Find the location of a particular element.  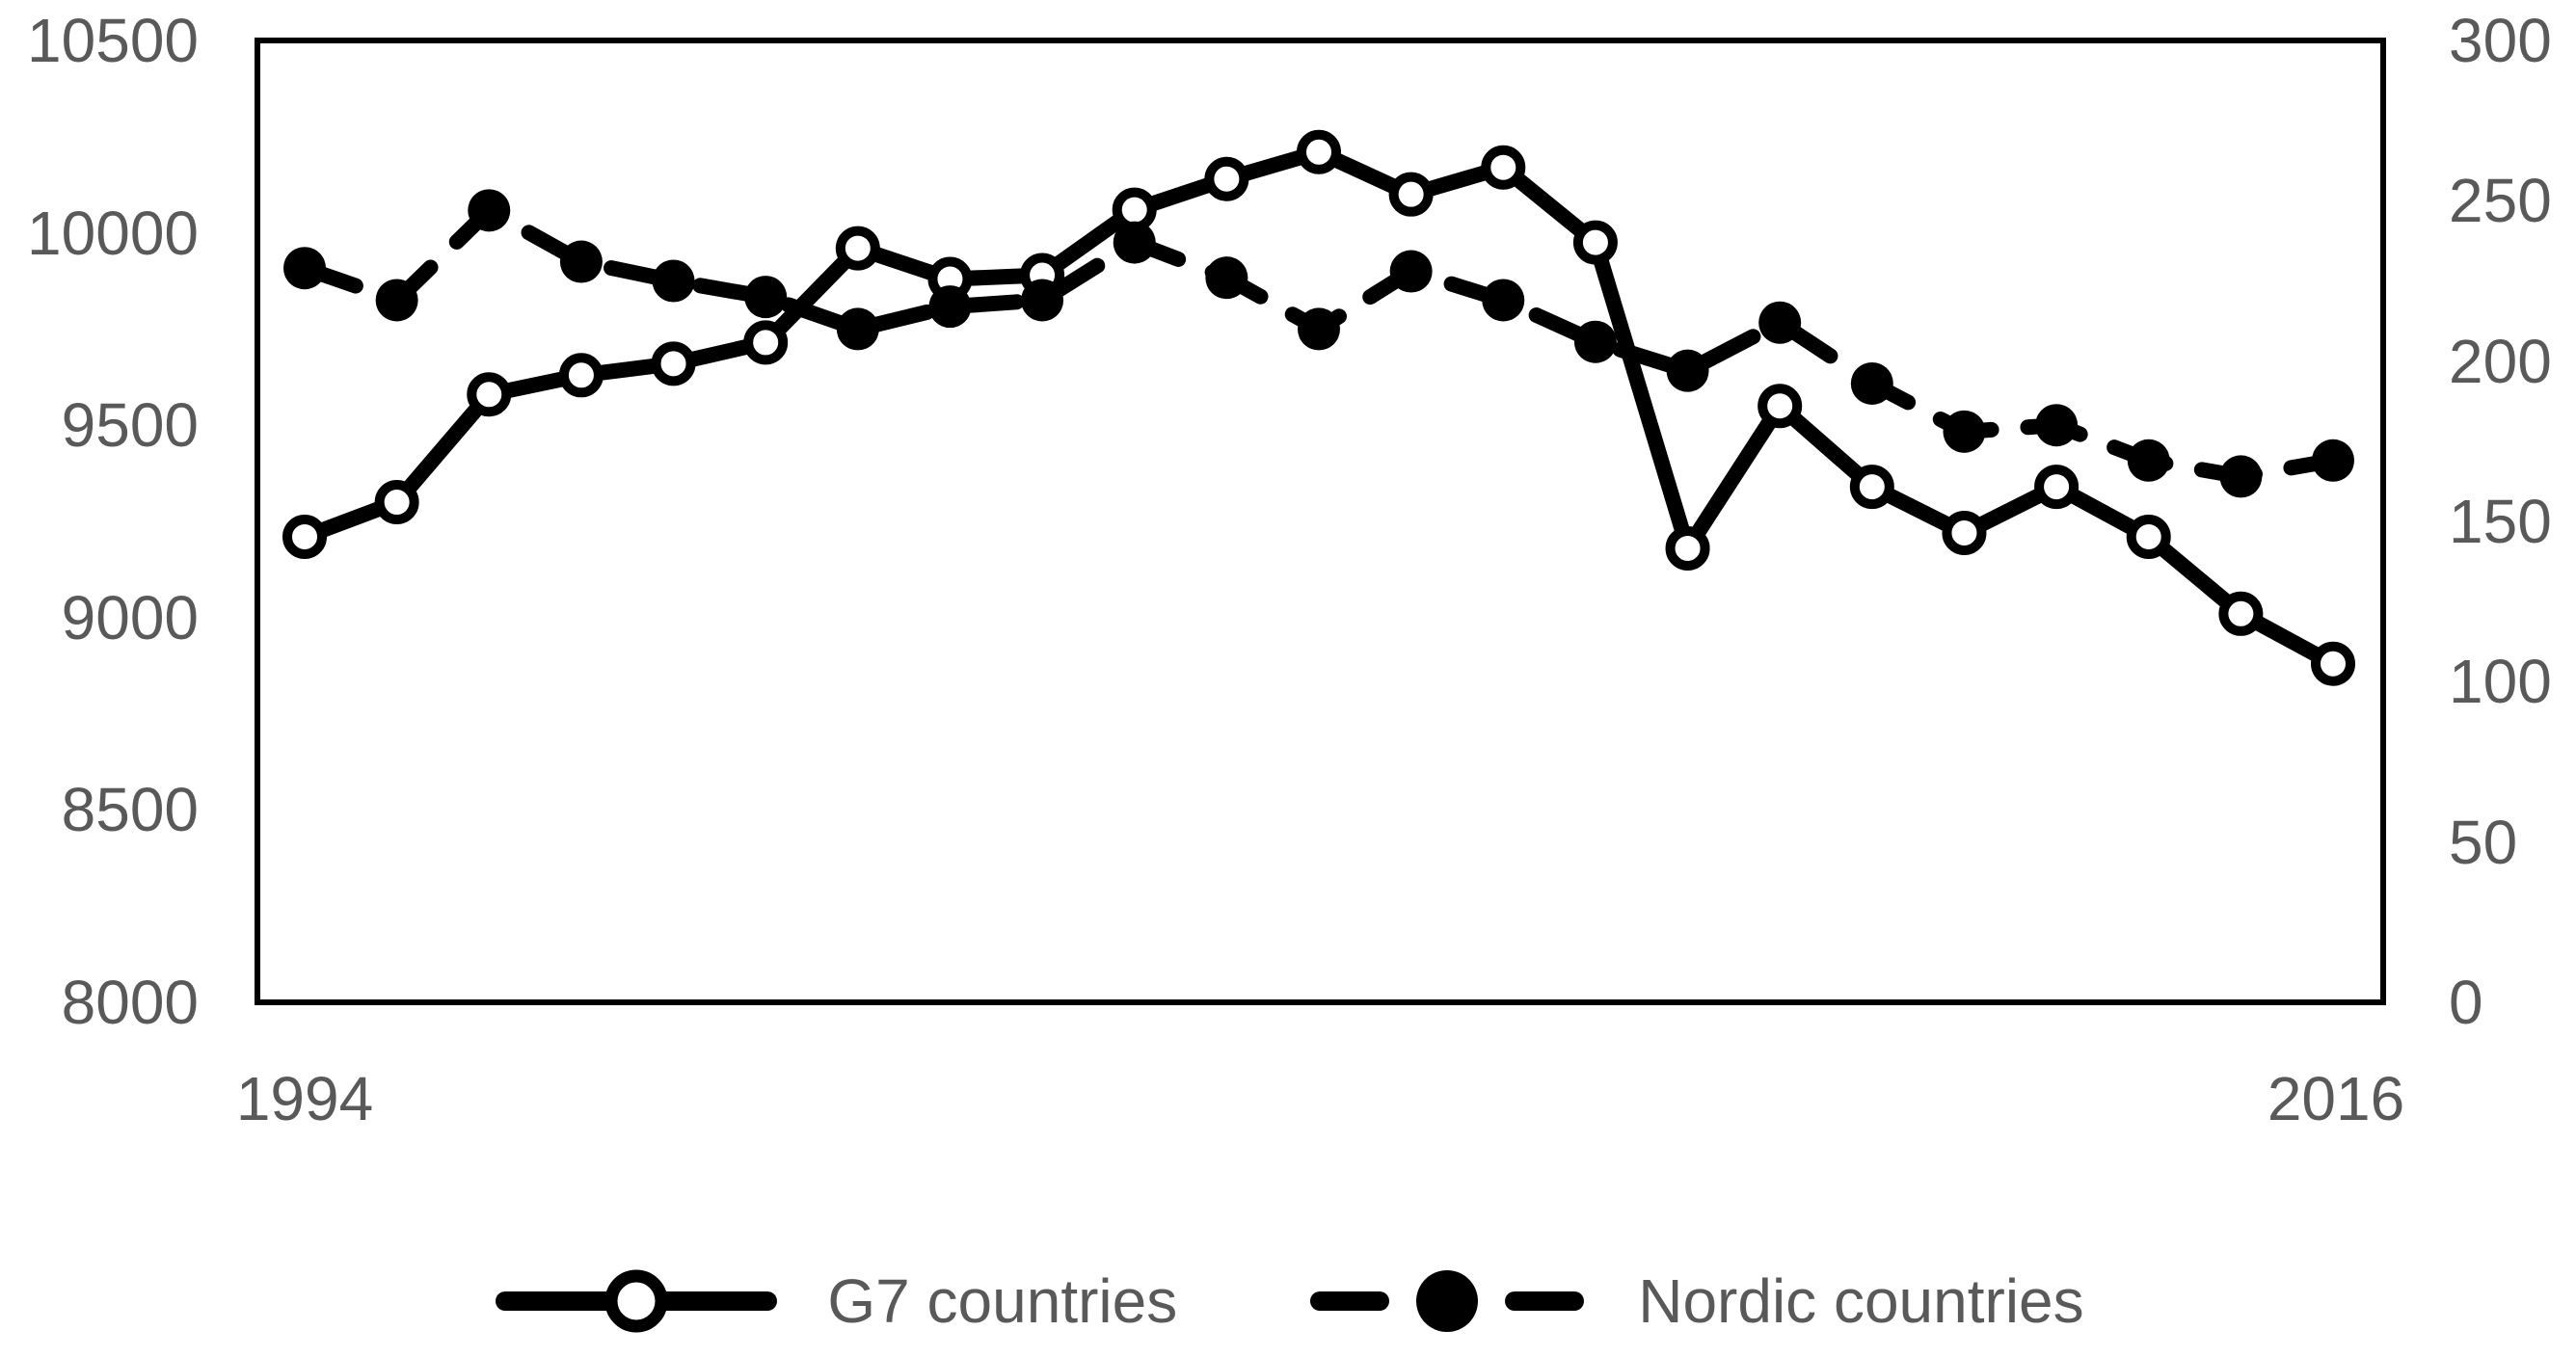

right-axis-tick: 250 is located at coordinates (2501, 201).